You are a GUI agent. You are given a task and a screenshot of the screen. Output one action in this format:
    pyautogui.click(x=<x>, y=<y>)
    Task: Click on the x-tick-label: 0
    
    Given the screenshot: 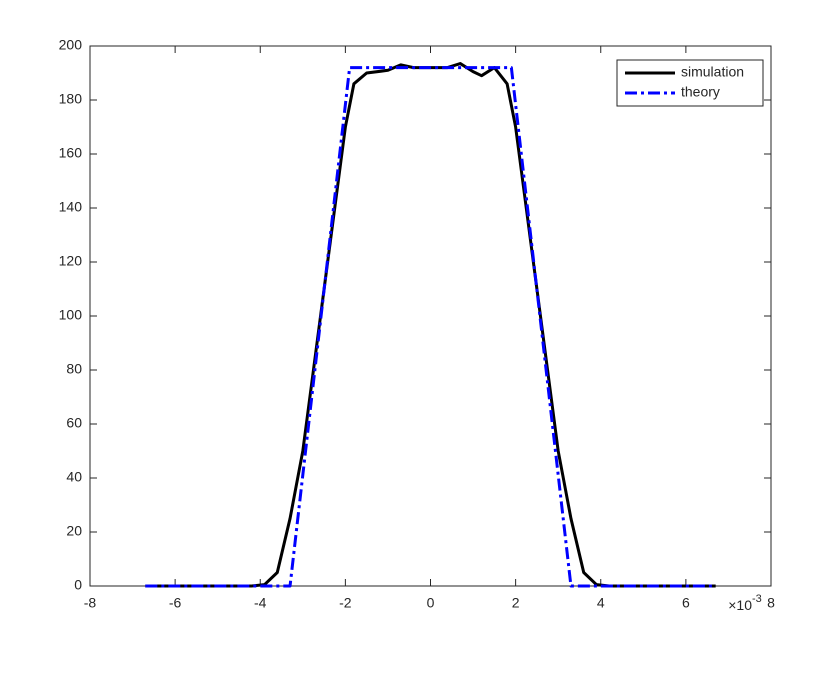 What is the action you would take?
    pyautogui.click(x=431, y=603)
    